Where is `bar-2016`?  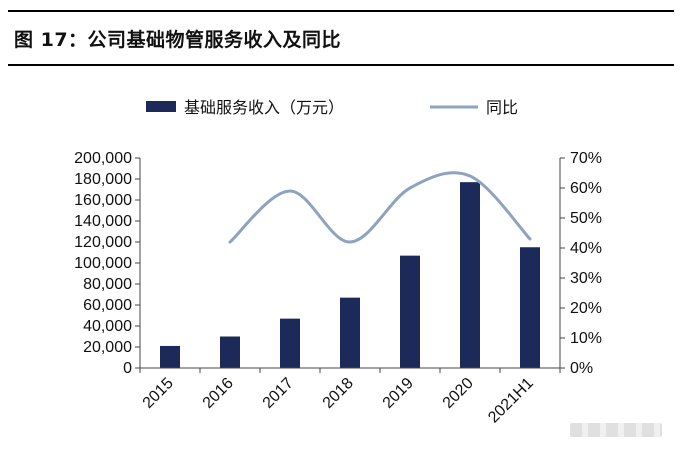
bar-2016 is located at coordinates (230, 352).